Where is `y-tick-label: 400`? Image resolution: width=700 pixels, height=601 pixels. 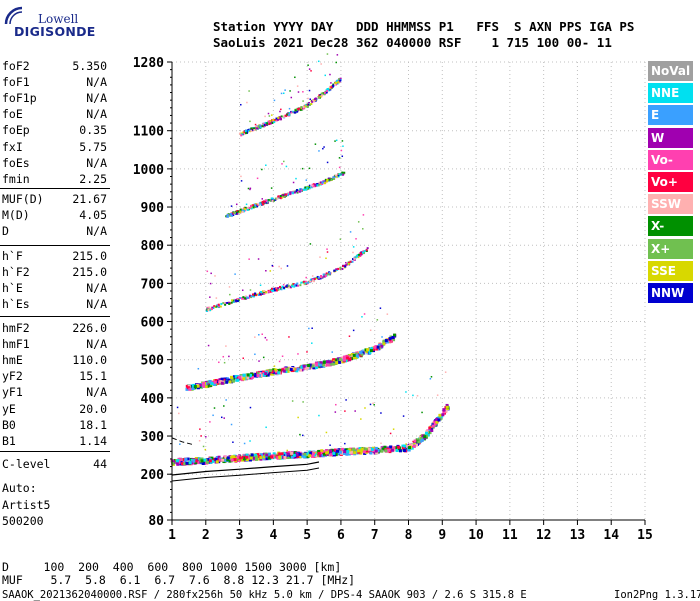 y-tick-label: 400 is located at coordinates (153, 399).